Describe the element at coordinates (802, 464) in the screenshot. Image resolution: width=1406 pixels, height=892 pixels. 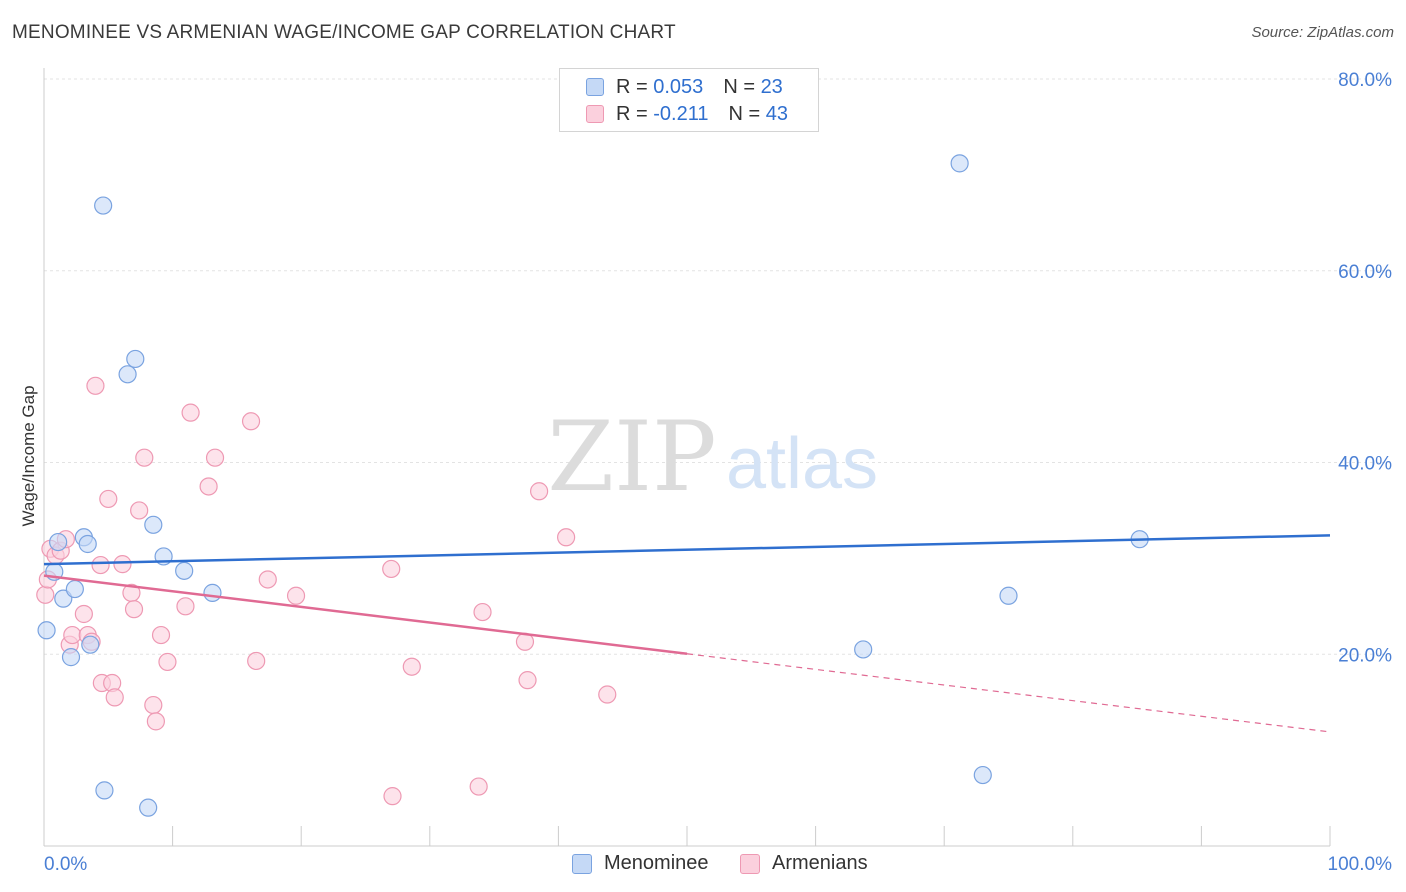
I see `watermark-atlas: atlas` at that location.